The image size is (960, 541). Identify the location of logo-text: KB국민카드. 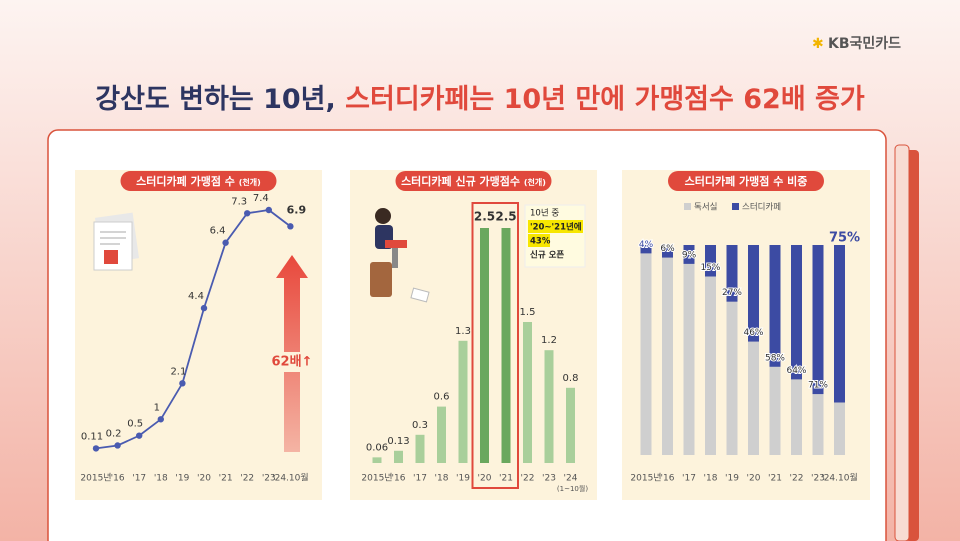
(864, 43).